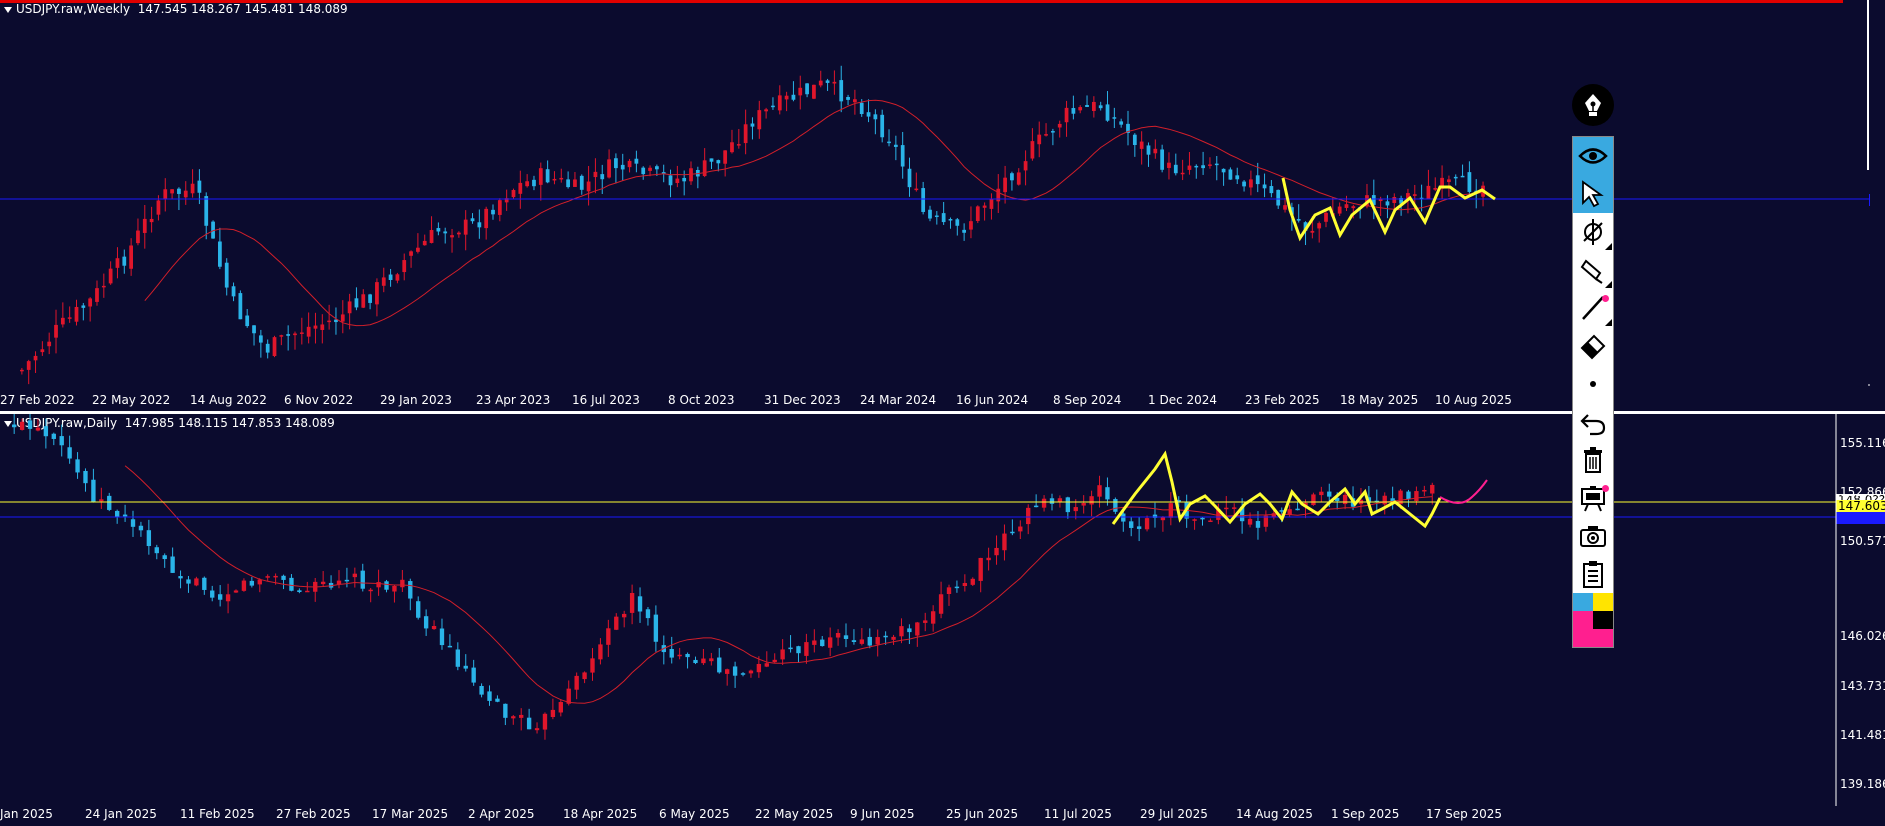  Describe the element at coordinates (1593, 574) in the screenshot. I see `clipboard-icon` at that location.